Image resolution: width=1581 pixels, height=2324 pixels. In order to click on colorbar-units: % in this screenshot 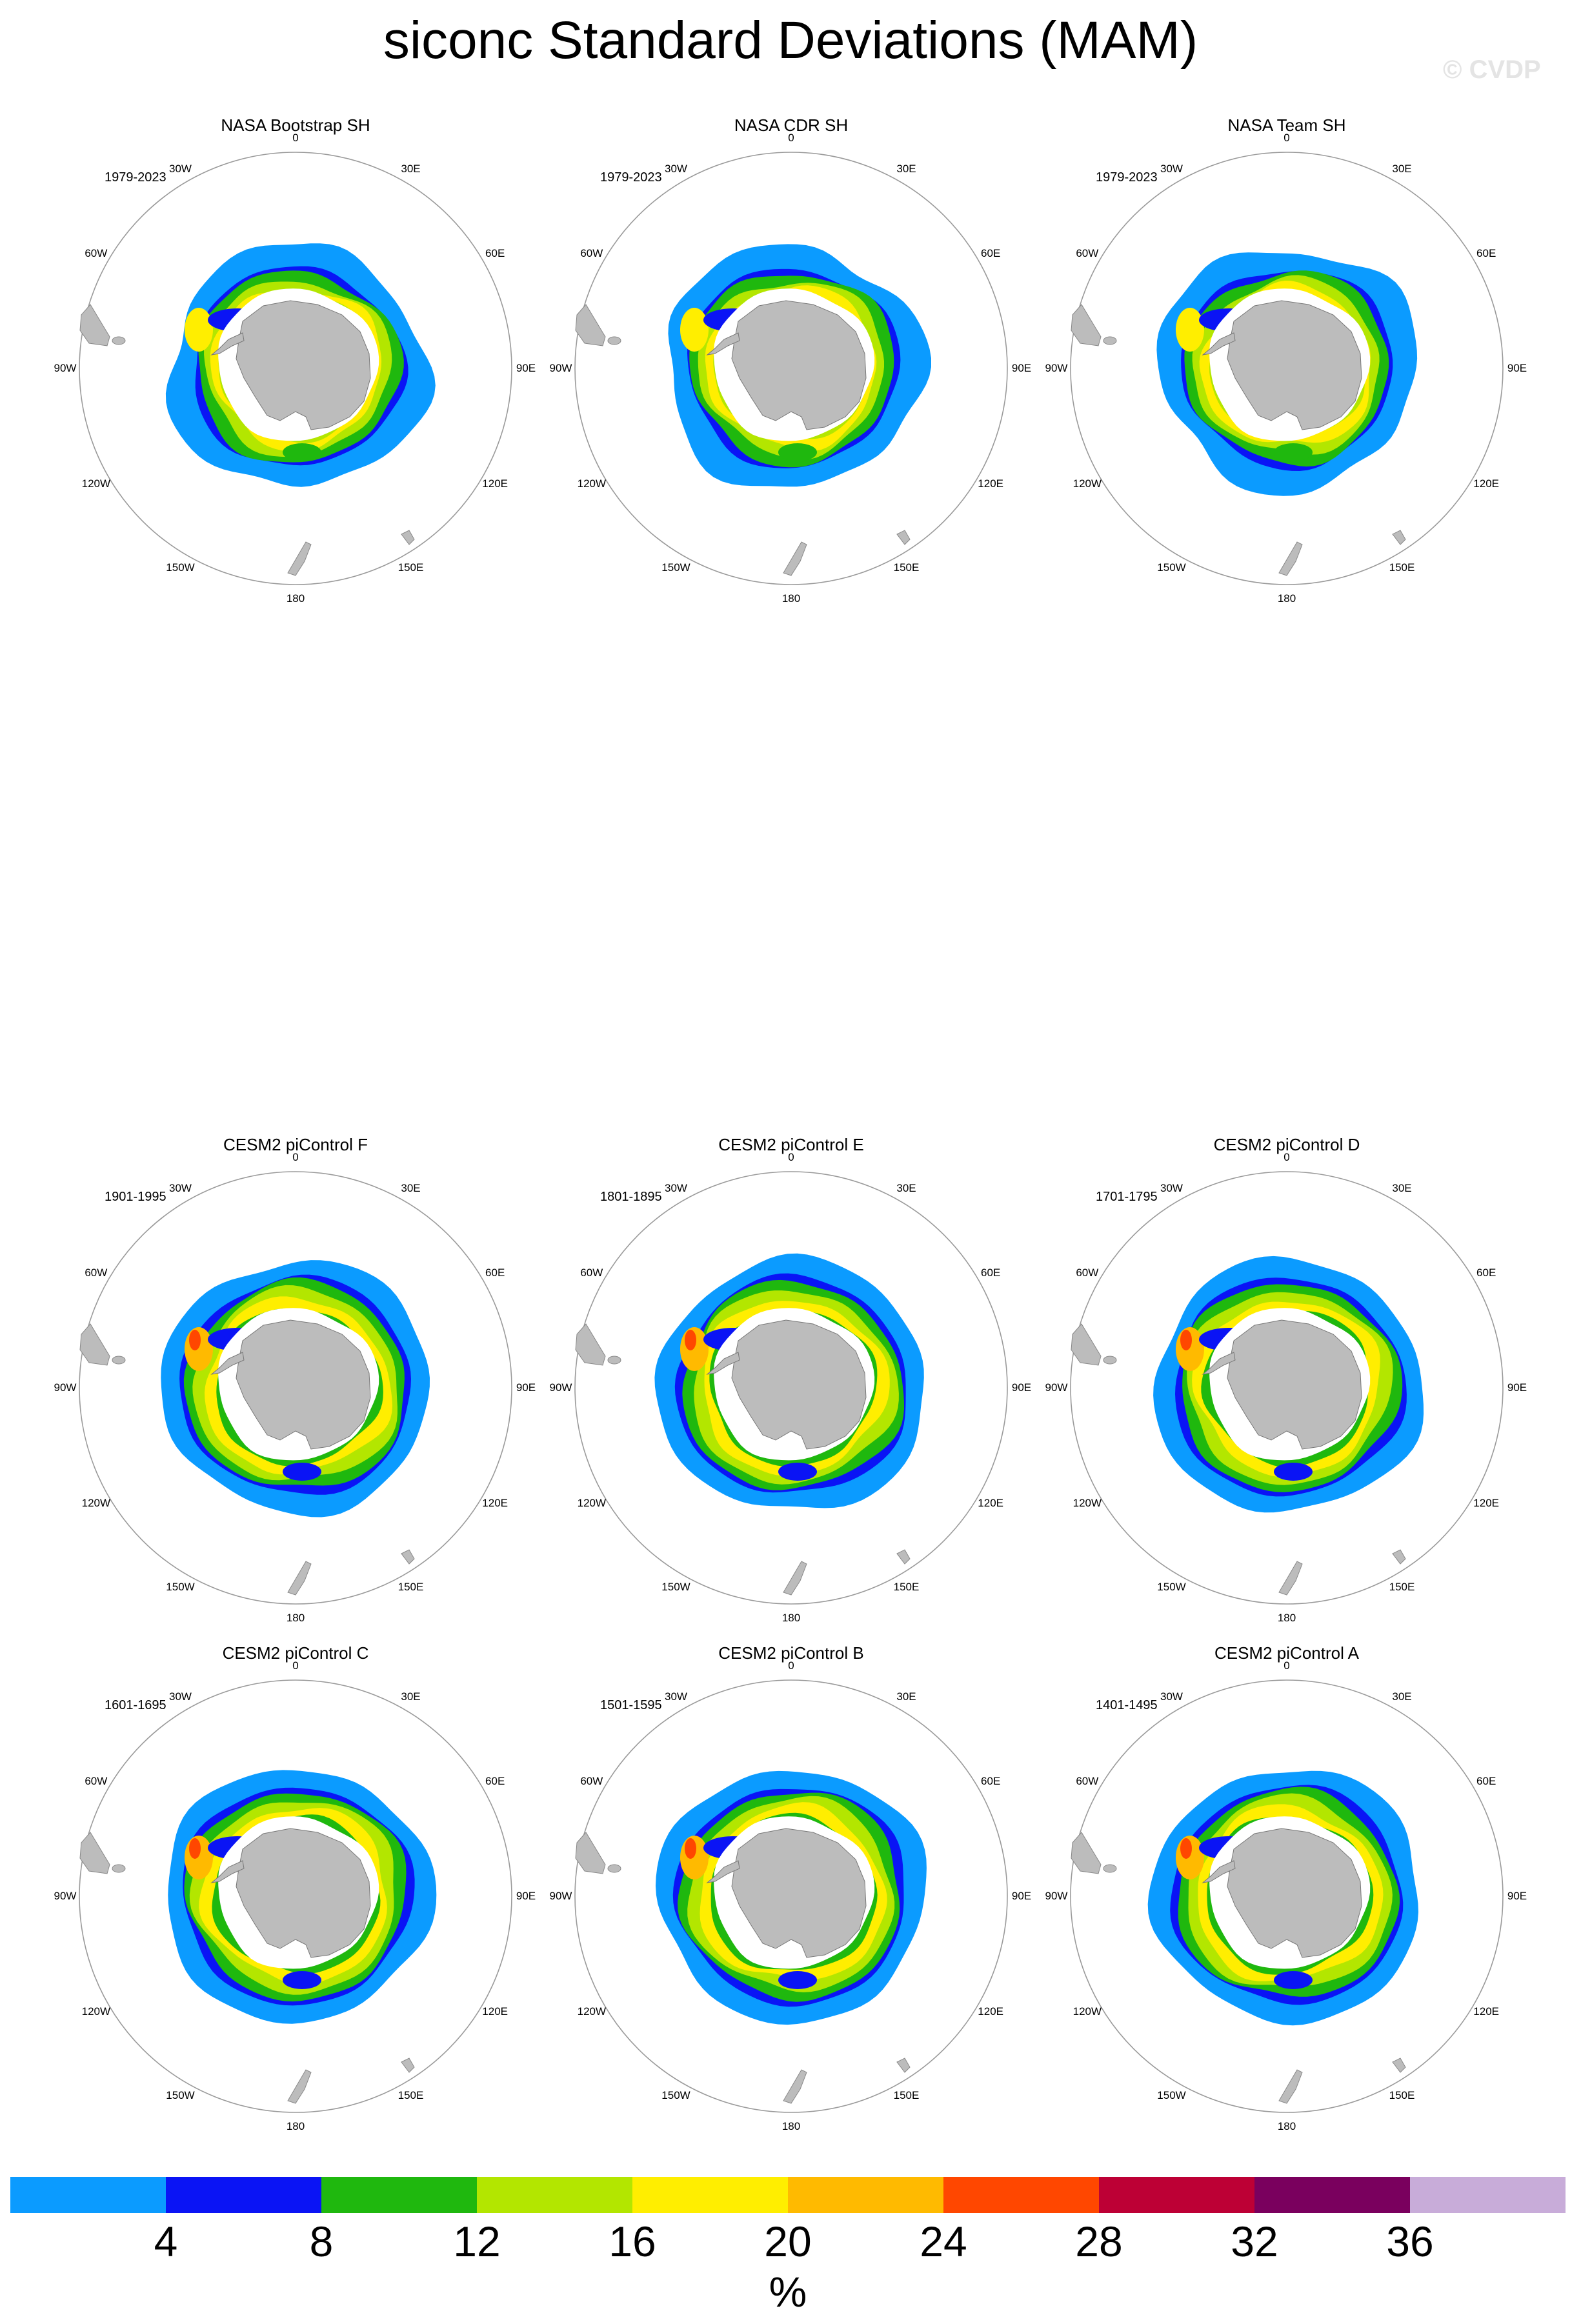, I will do `click(788, 2292)`.